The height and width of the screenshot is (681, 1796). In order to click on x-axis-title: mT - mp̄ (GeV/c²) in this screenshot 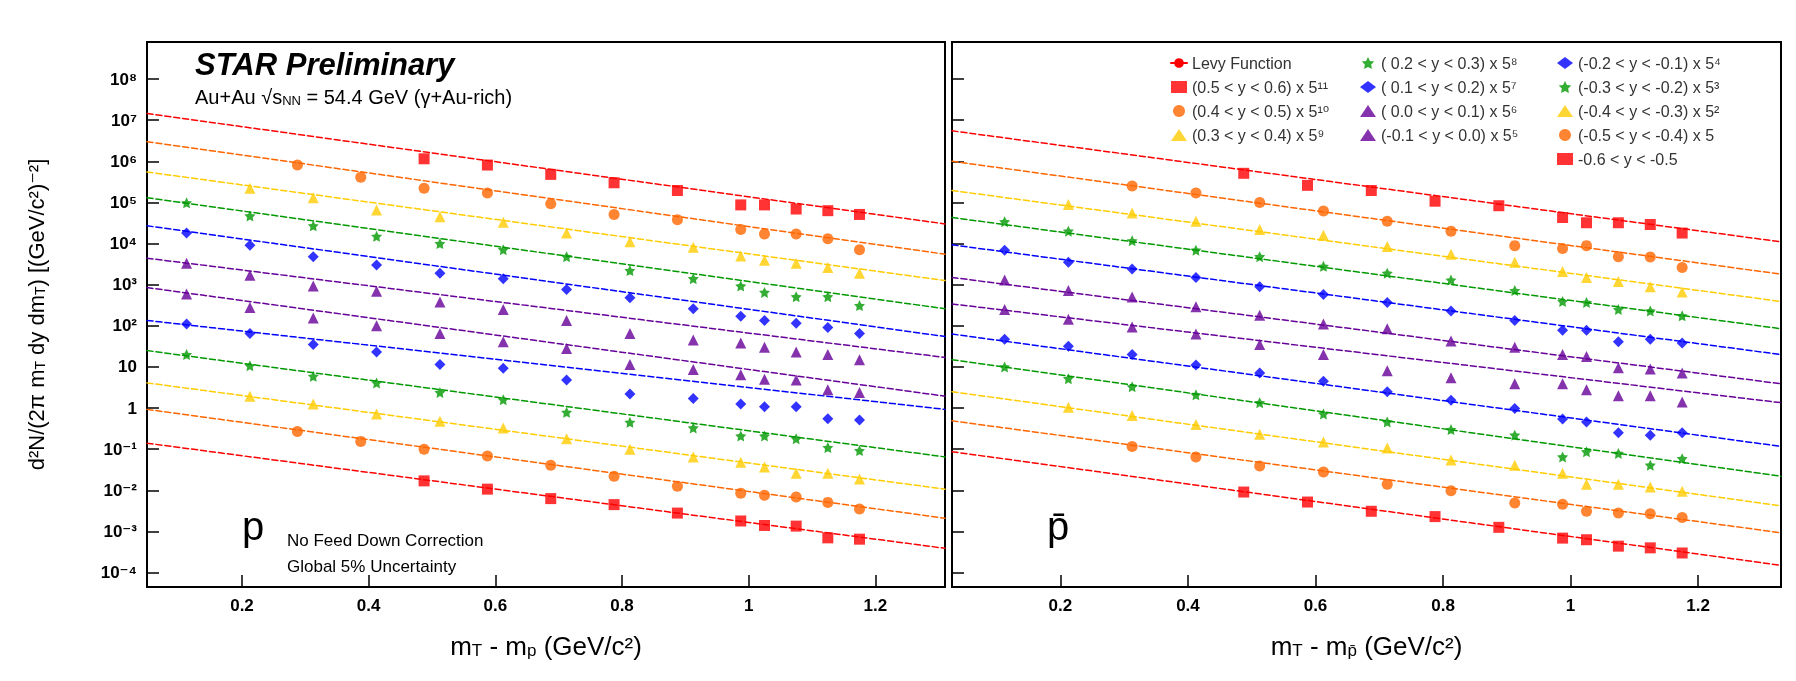, I will do `click(1366, 646)`.